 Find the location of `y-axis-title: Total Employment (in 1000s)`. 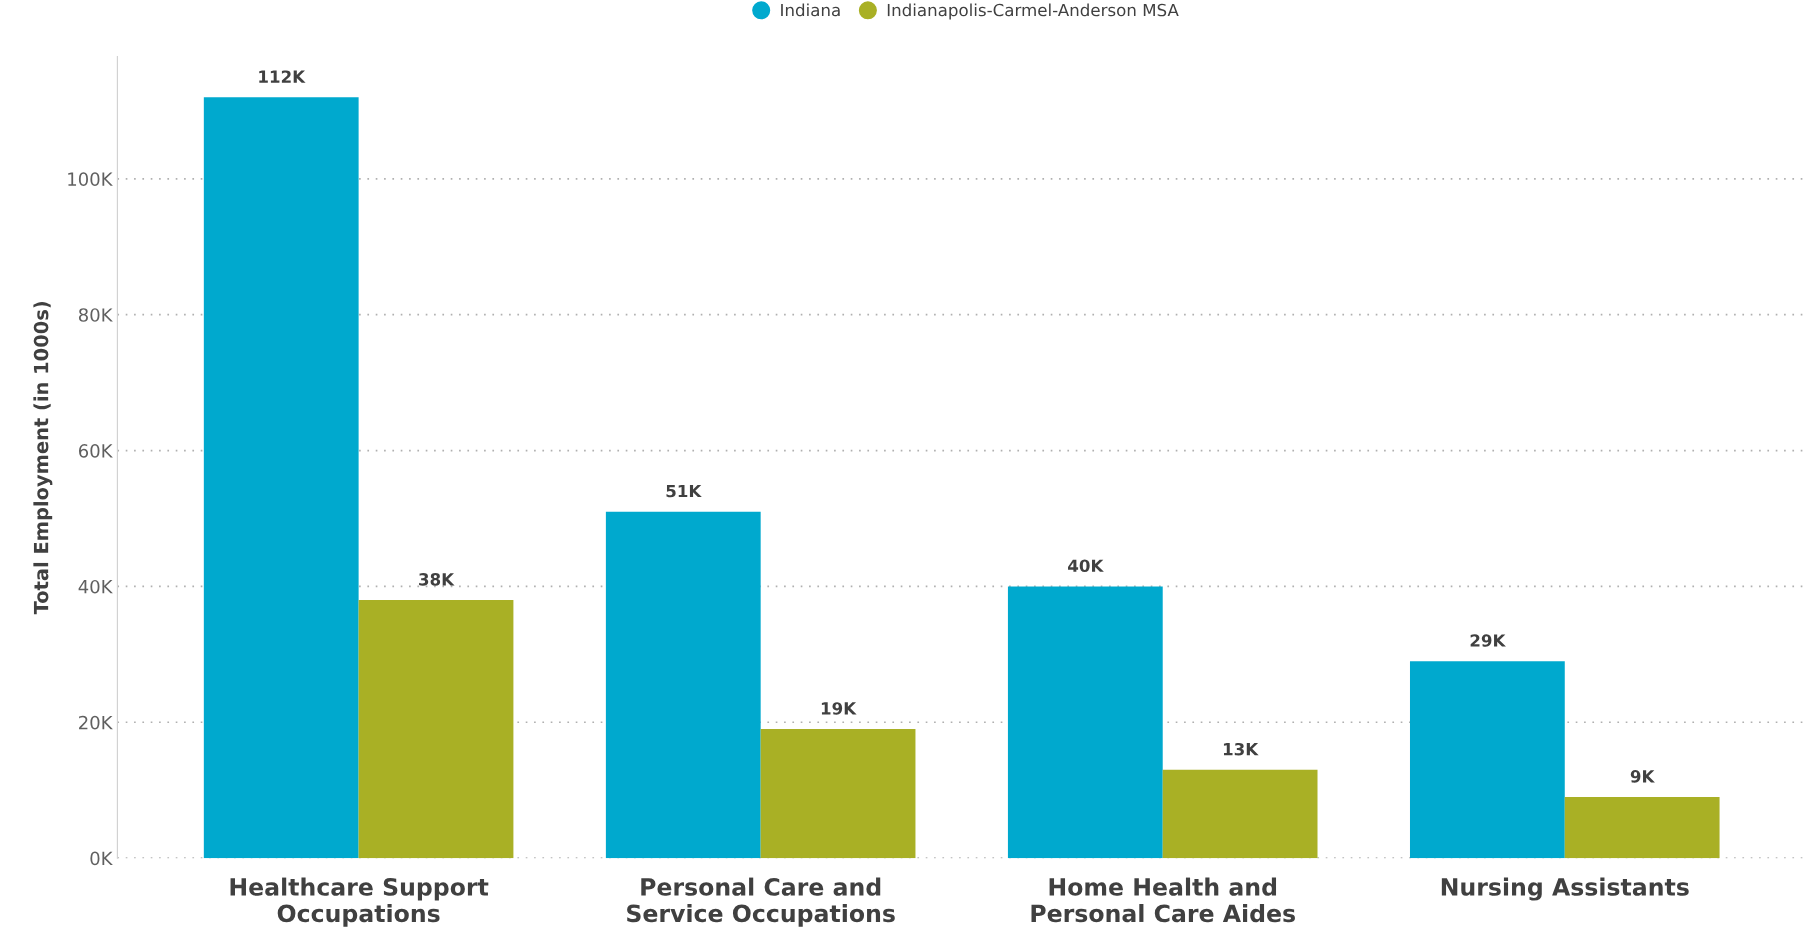

y-axis-title: Total Employment (in 1000s) is located at coordinates (43, 458).